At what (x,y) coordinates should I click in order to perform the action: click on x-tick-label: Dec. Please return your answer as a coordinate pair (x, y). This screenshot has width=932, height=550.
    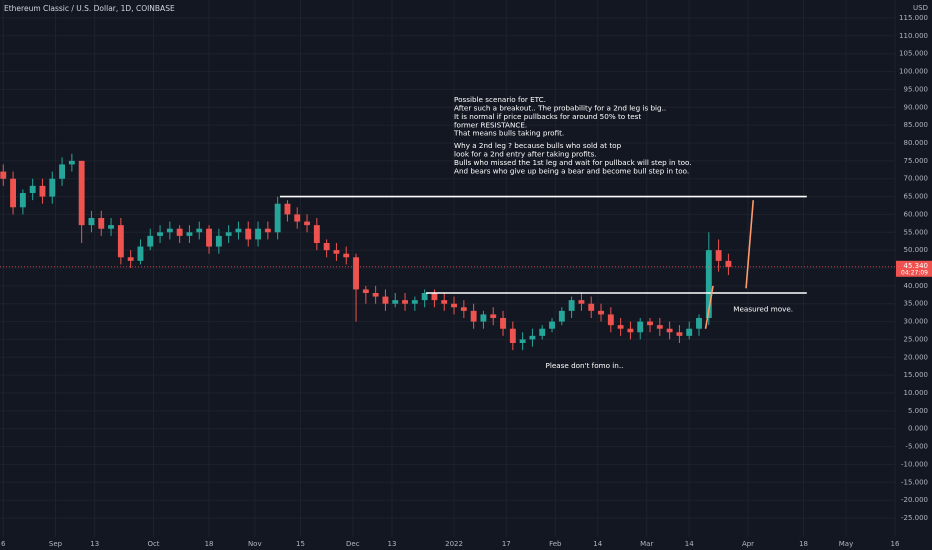
    Looking at the image, I should click on (353, 544).